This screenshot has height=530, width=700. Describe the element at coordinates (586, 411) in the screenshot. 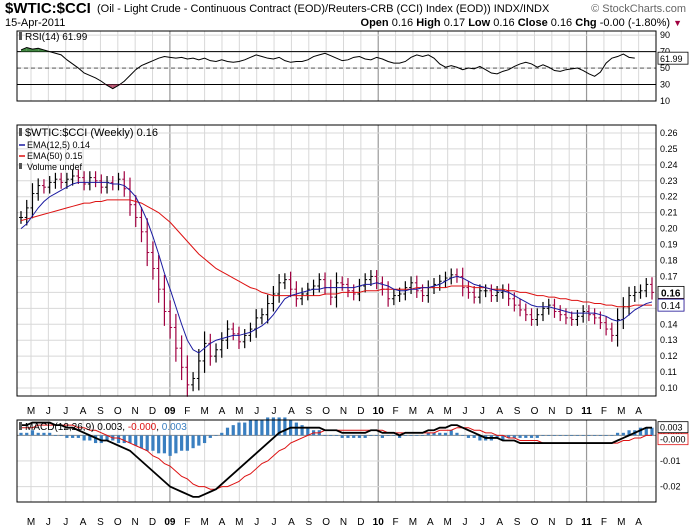

I see `price-x-tick-label: 11` at that location.